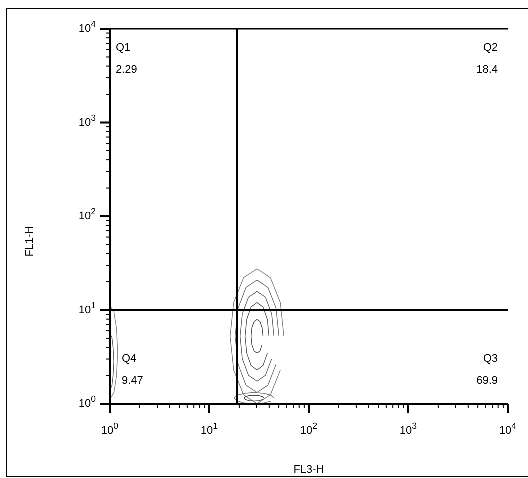 Image resolution: width=528 pixels, height=478 pixels. Describe the element at coordinates (490, 48) in the screenshot. I see `annotation: Q2` at that location.